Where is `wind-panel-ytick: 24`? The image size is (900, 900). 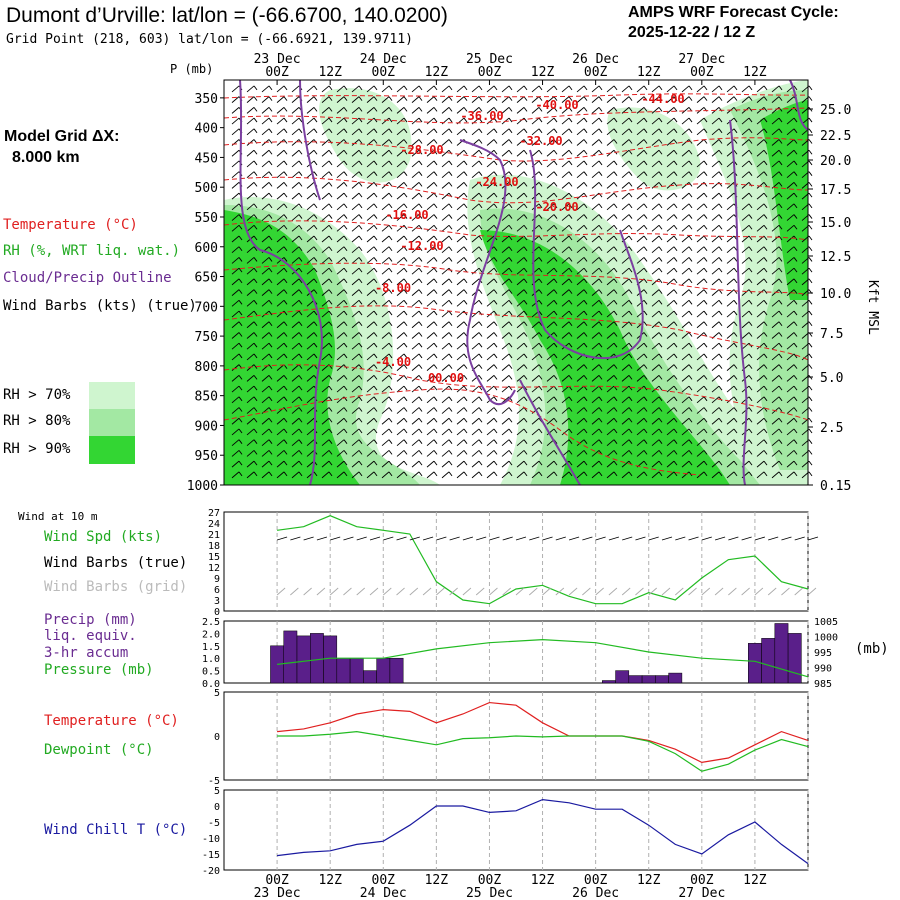 wind-panel-ytick: 24 is located at coordinates (214, 524).